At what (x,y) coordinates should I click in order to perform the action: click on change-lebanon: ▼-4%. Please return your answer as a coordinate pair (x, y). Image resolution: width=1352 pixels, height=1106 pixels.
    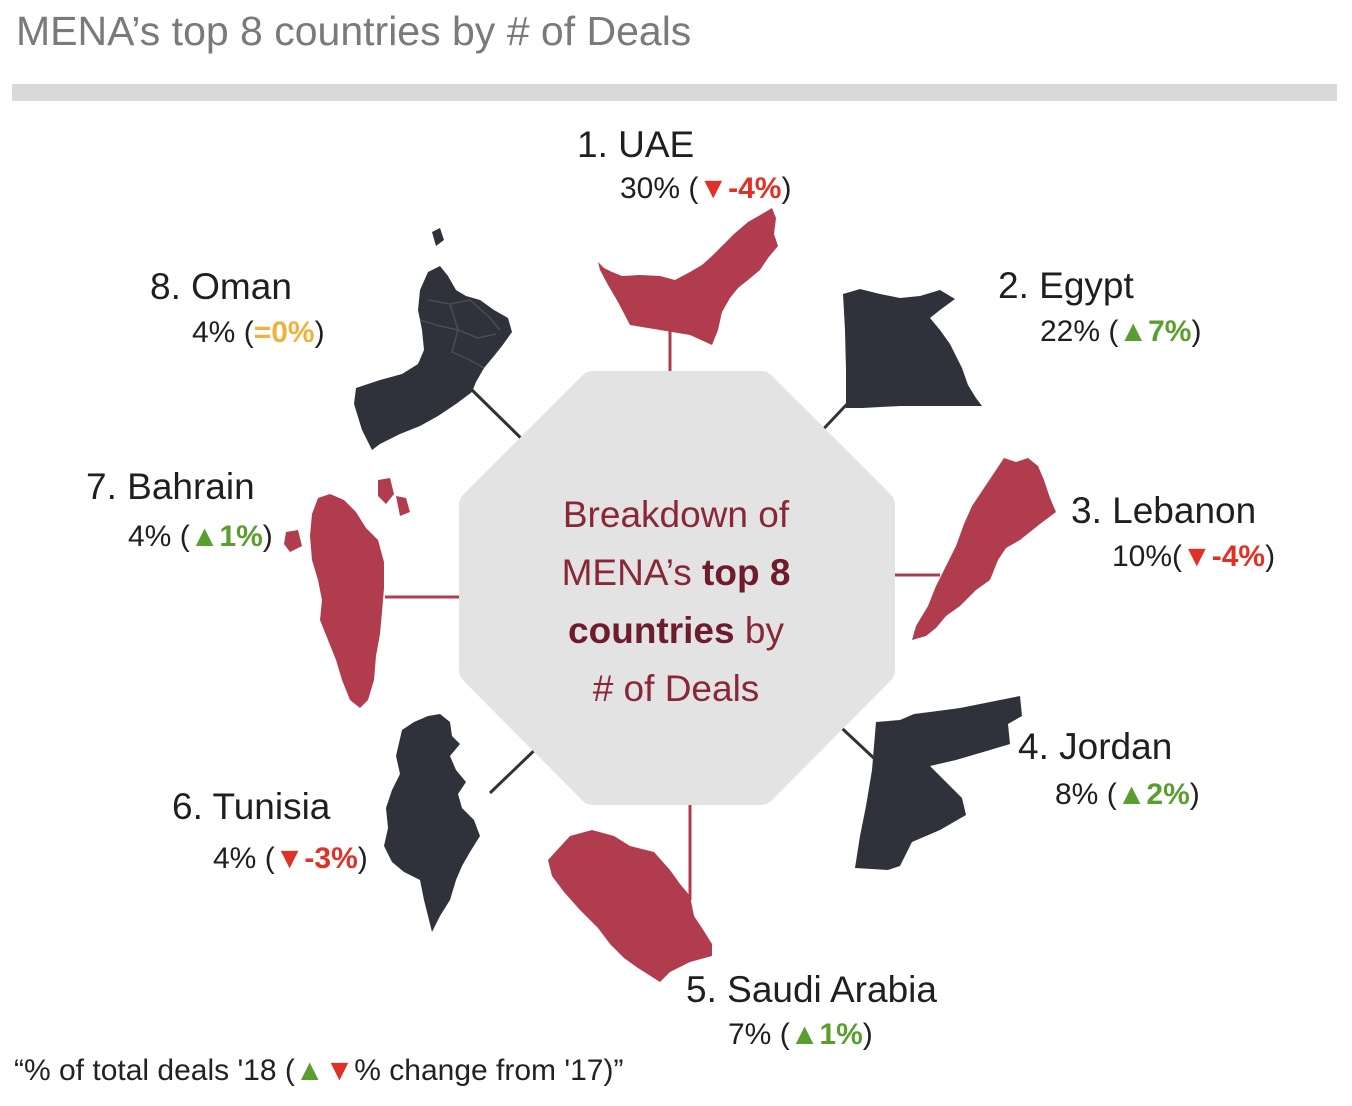
    Looking at the image, I should click on (1223, 556).